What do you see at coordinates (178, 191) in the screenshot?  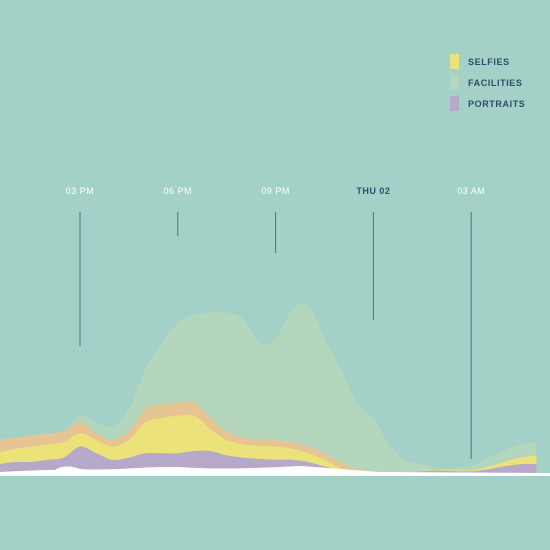 I see `tick-label-06-pm: 06 PM` at bounding box center [178, 191].